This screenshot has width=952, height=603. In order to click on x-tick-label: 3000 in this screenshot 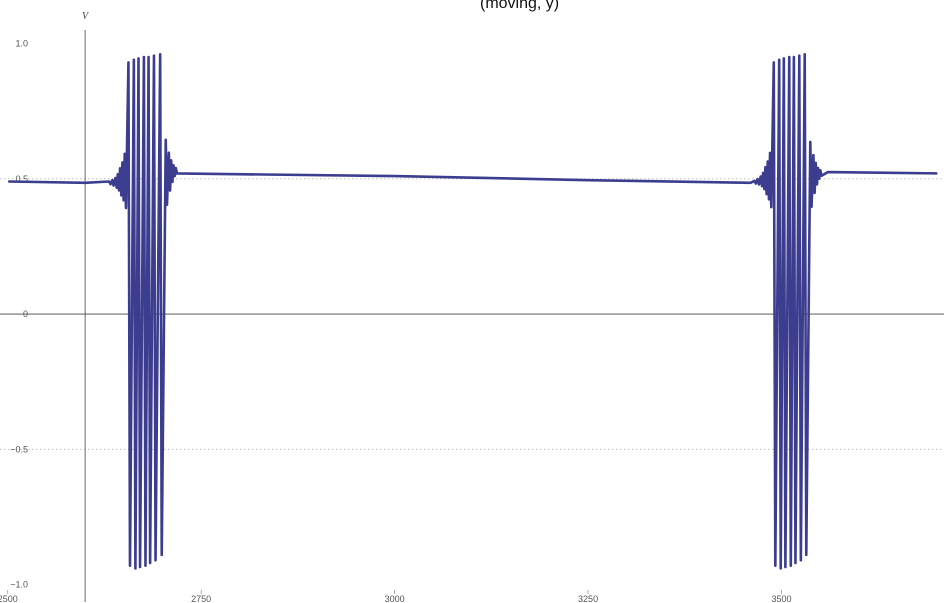, I will do `click(395, 598)`.